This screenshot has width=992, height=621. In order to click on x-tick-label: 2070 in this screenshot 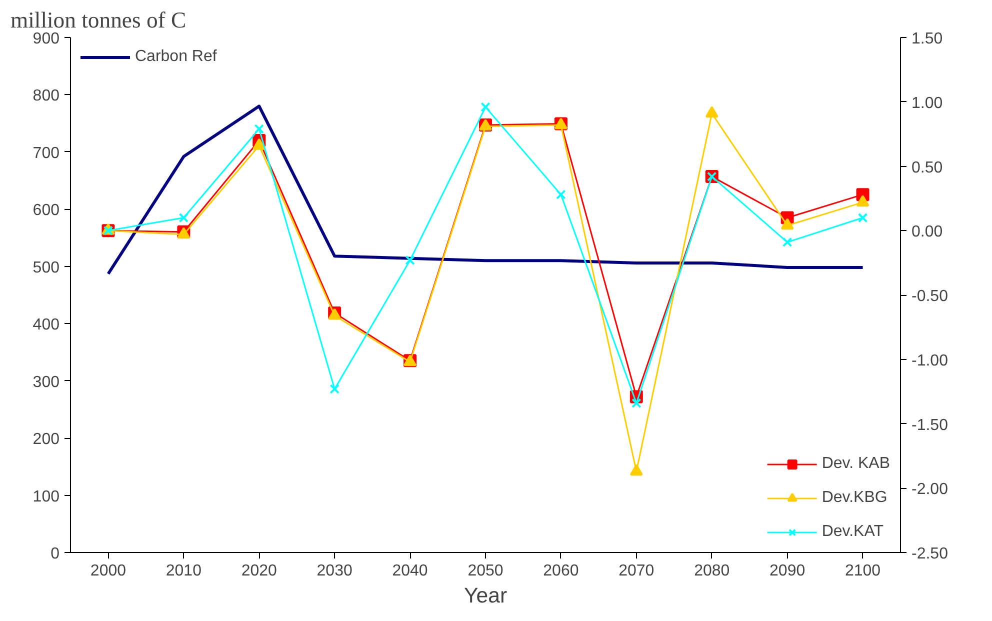, I will do `click(636, 571)`.